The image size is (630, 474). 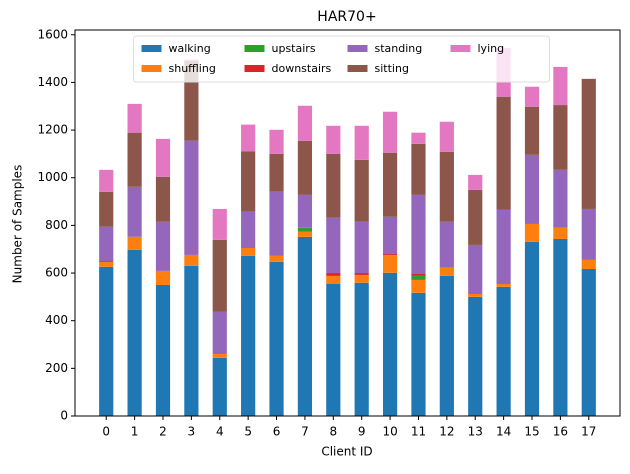 I want to click on y-tick-label: 1200, so click(x=52, y=130).